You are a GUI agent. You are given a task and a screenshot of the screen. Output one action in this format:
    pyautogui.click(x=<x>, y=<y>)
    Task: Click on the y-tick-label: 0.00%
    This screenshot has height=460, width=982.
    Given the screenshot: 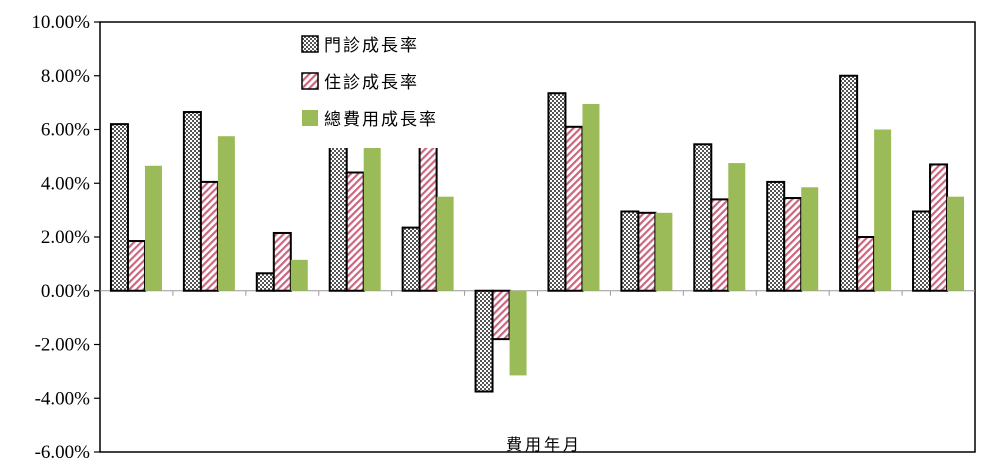 What is the action you would take?
    pyautogui.click(x=65, y=291)
    